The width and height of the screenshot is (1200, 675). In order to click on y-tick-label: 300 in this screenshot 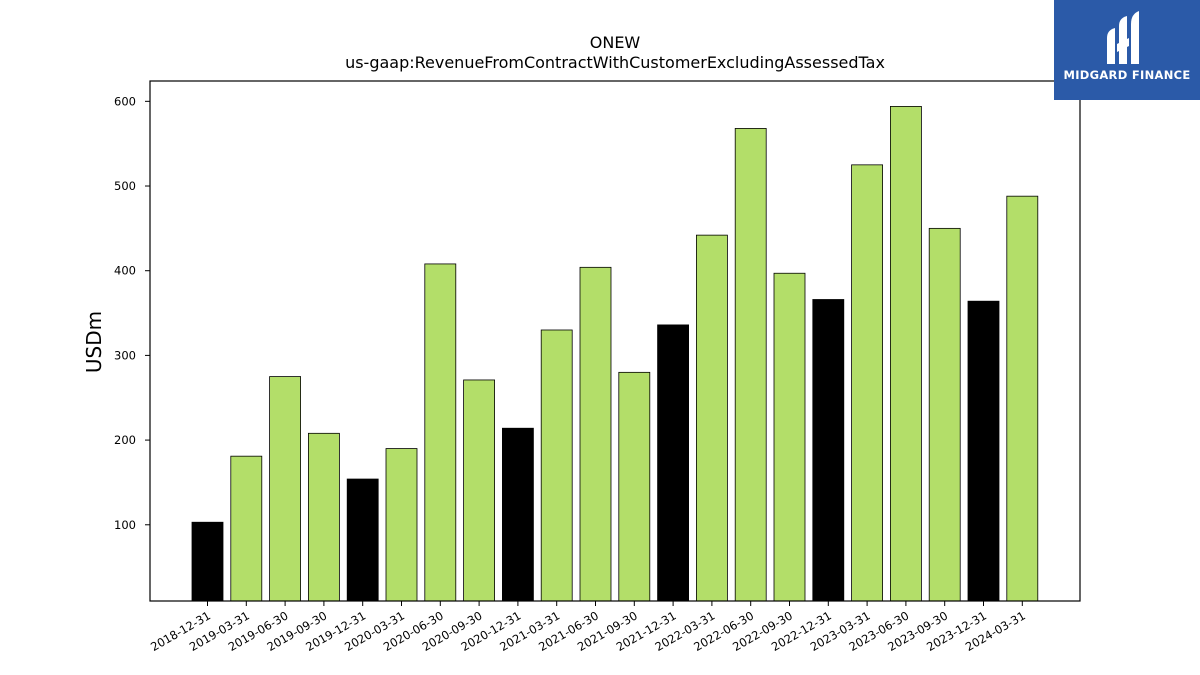, I will do `click(125, 355)`.